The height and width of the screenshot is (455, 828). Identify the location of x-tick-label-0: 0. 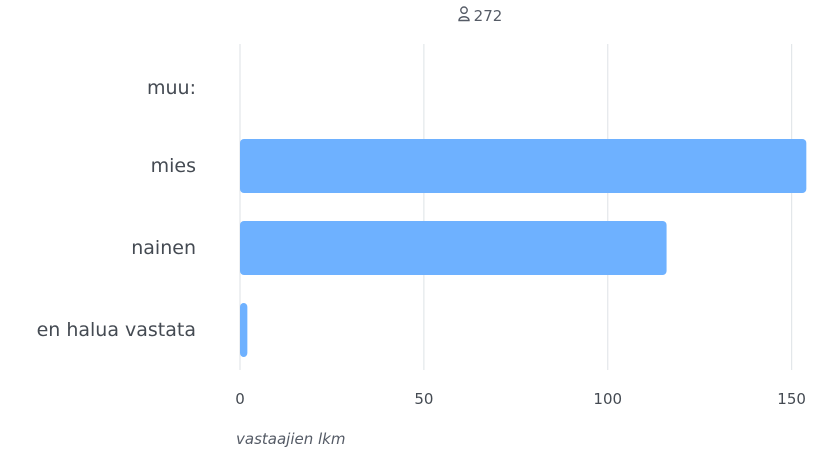
(240, 399).